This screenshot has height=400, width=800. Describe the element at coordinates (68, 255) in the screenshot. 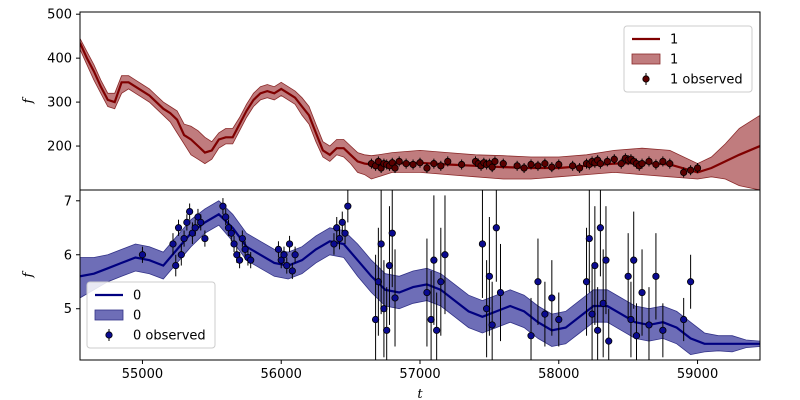

I see `bottom-ytick-label: 6` at that location.